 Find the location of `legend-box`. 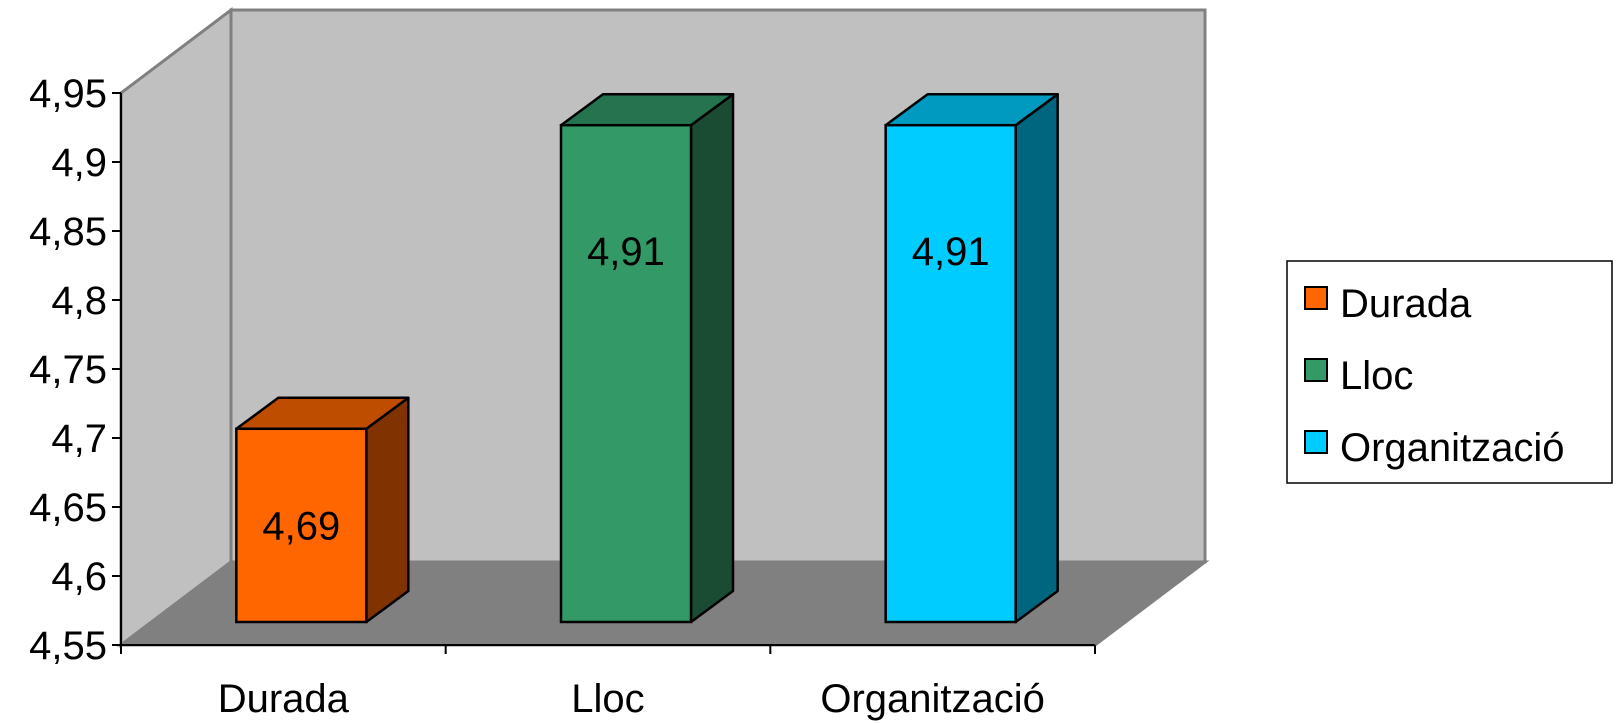

legend-box is located at coordinates (1449, 372).